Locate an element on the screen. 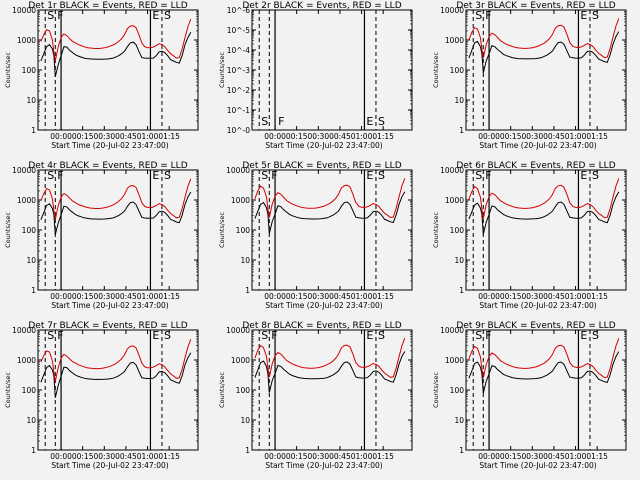  panel-title: Det 5r BLACK = Events, RED = LLD is located at coordinates (321, 166).